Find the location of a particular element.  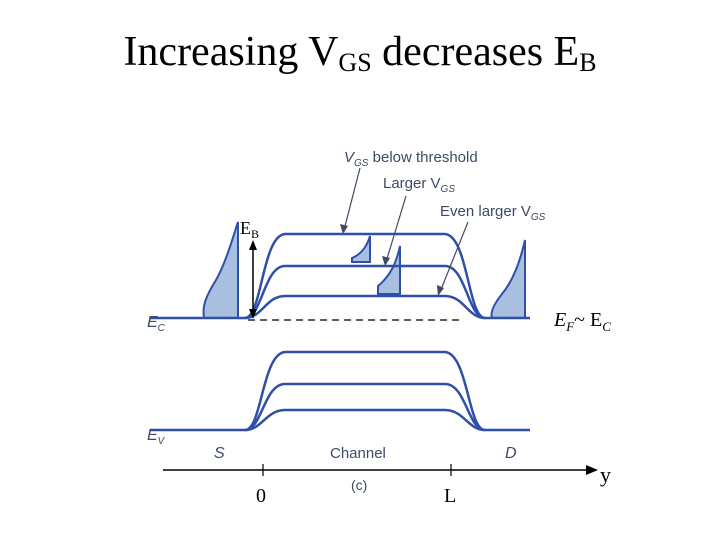

label-ev: EV is located at coordinates (156, 437).